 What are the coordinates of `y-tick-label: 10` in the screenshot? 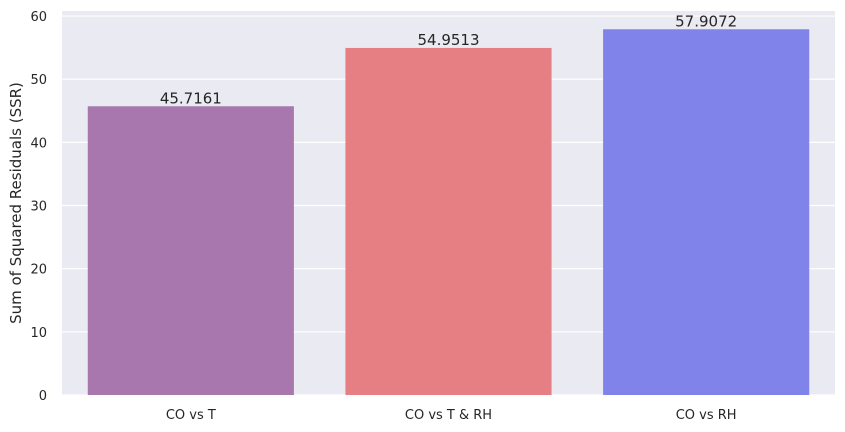 It's located at (38, 333).